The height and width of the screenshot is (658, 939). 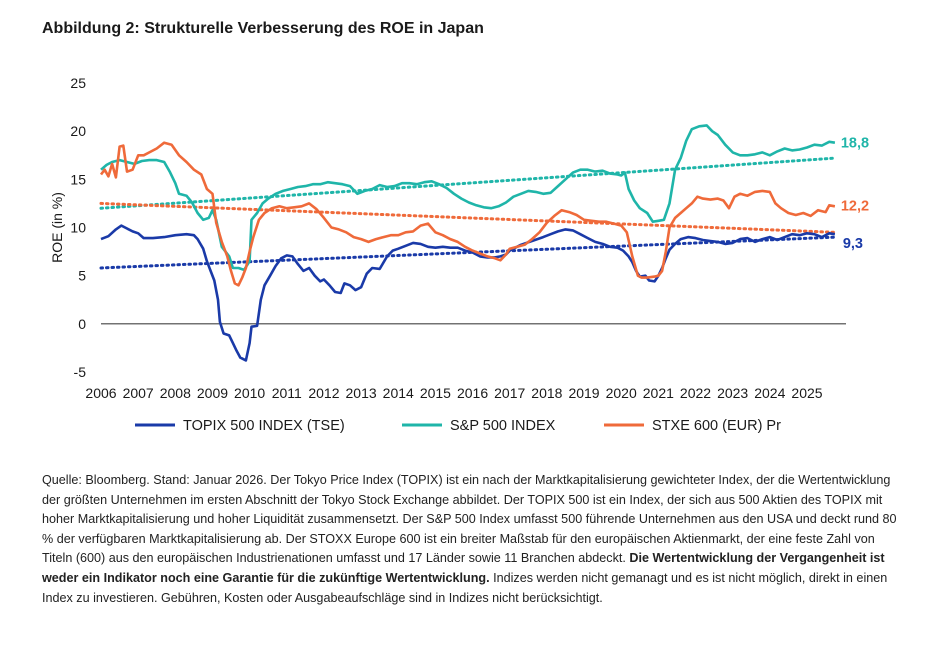 What do you see at coordinates (769, 393) in the screenshot?
I see `x-tick-label: 2024` at bounding box center [769, 393].